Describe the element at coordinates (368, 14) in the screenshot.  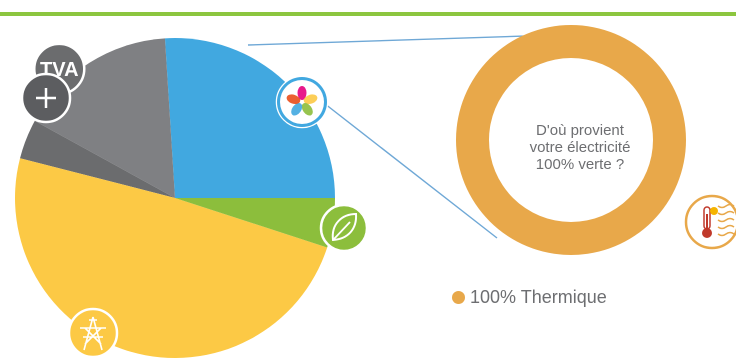
I see `top-accent-bar` at that location.